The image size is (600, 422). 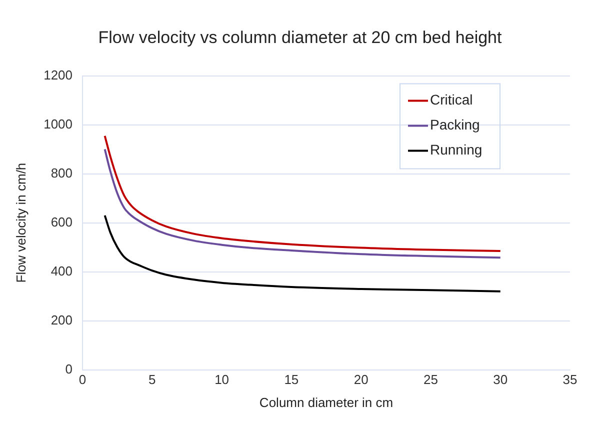 I want to click on y-tick-label: 1000, so click(x=58, y=124).